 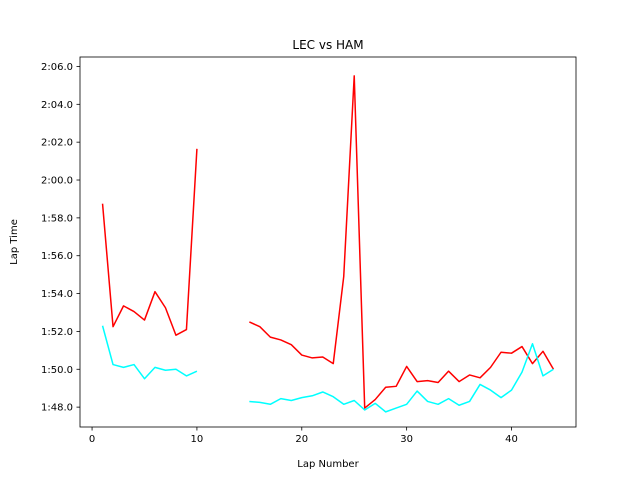 What do you see at coordinates (14, 242) in the screenshot?
I see `y-axis-label: Lap Time` at bounding box center [14, 242].